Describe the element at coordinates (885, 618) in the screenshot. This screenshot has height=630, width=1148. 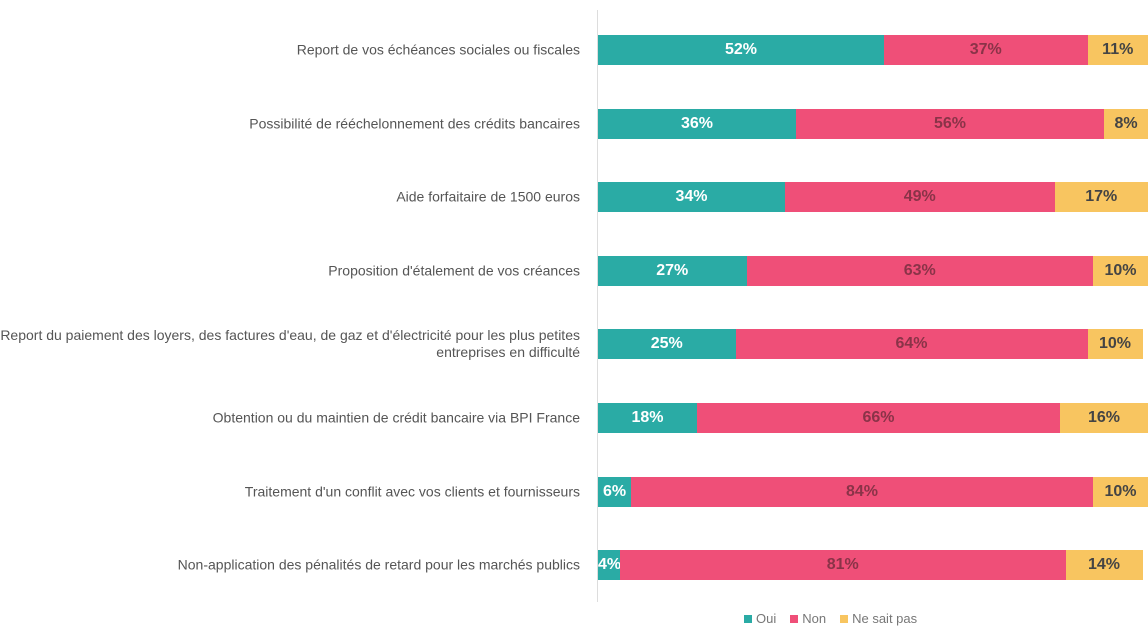
I see `legend-label: Ne sait pas` at that location.